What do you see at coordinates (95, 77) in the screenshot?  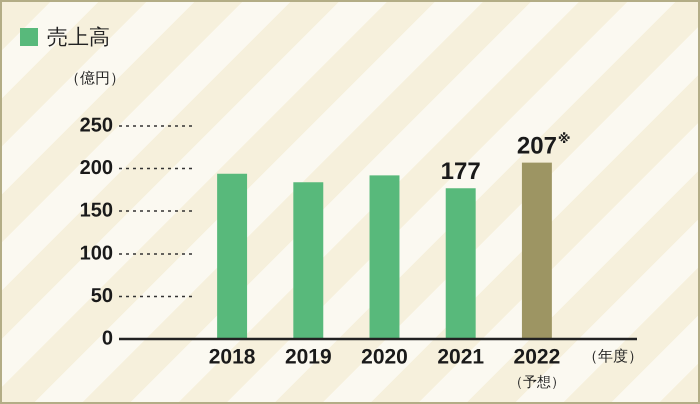 I see `y-axis-title: （億円）` at bounding box center [95, 77].